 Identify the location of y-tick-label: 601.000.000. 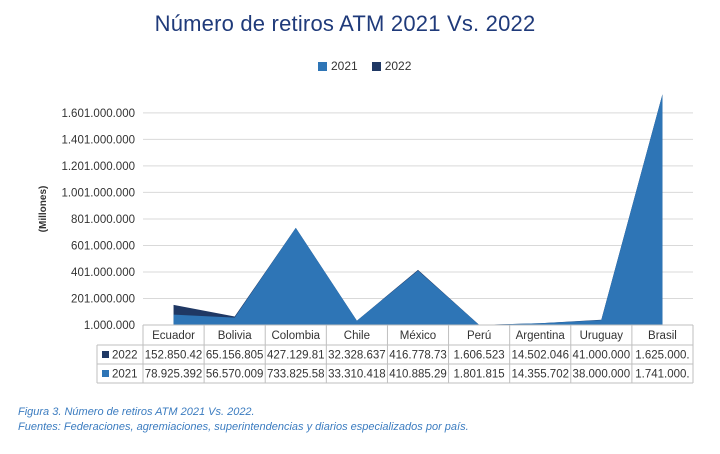
(103, 246).